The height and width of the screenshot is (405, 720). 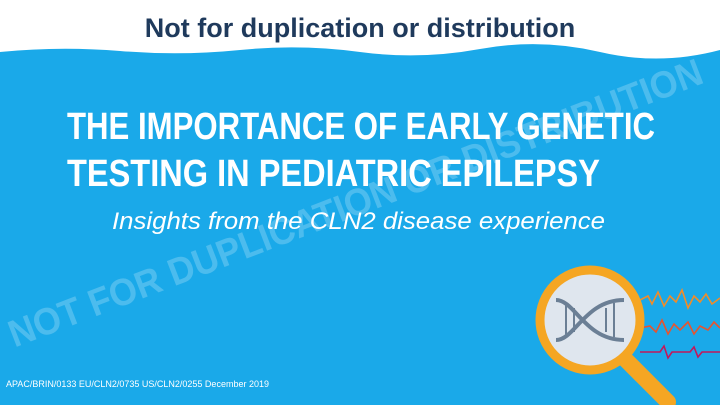 What do you see at coordinates (361, 127) in the screenshot?
I see `title-line: THE IMPORTANCE OF EARLY GENETIC` at bounding box center [361, 127].